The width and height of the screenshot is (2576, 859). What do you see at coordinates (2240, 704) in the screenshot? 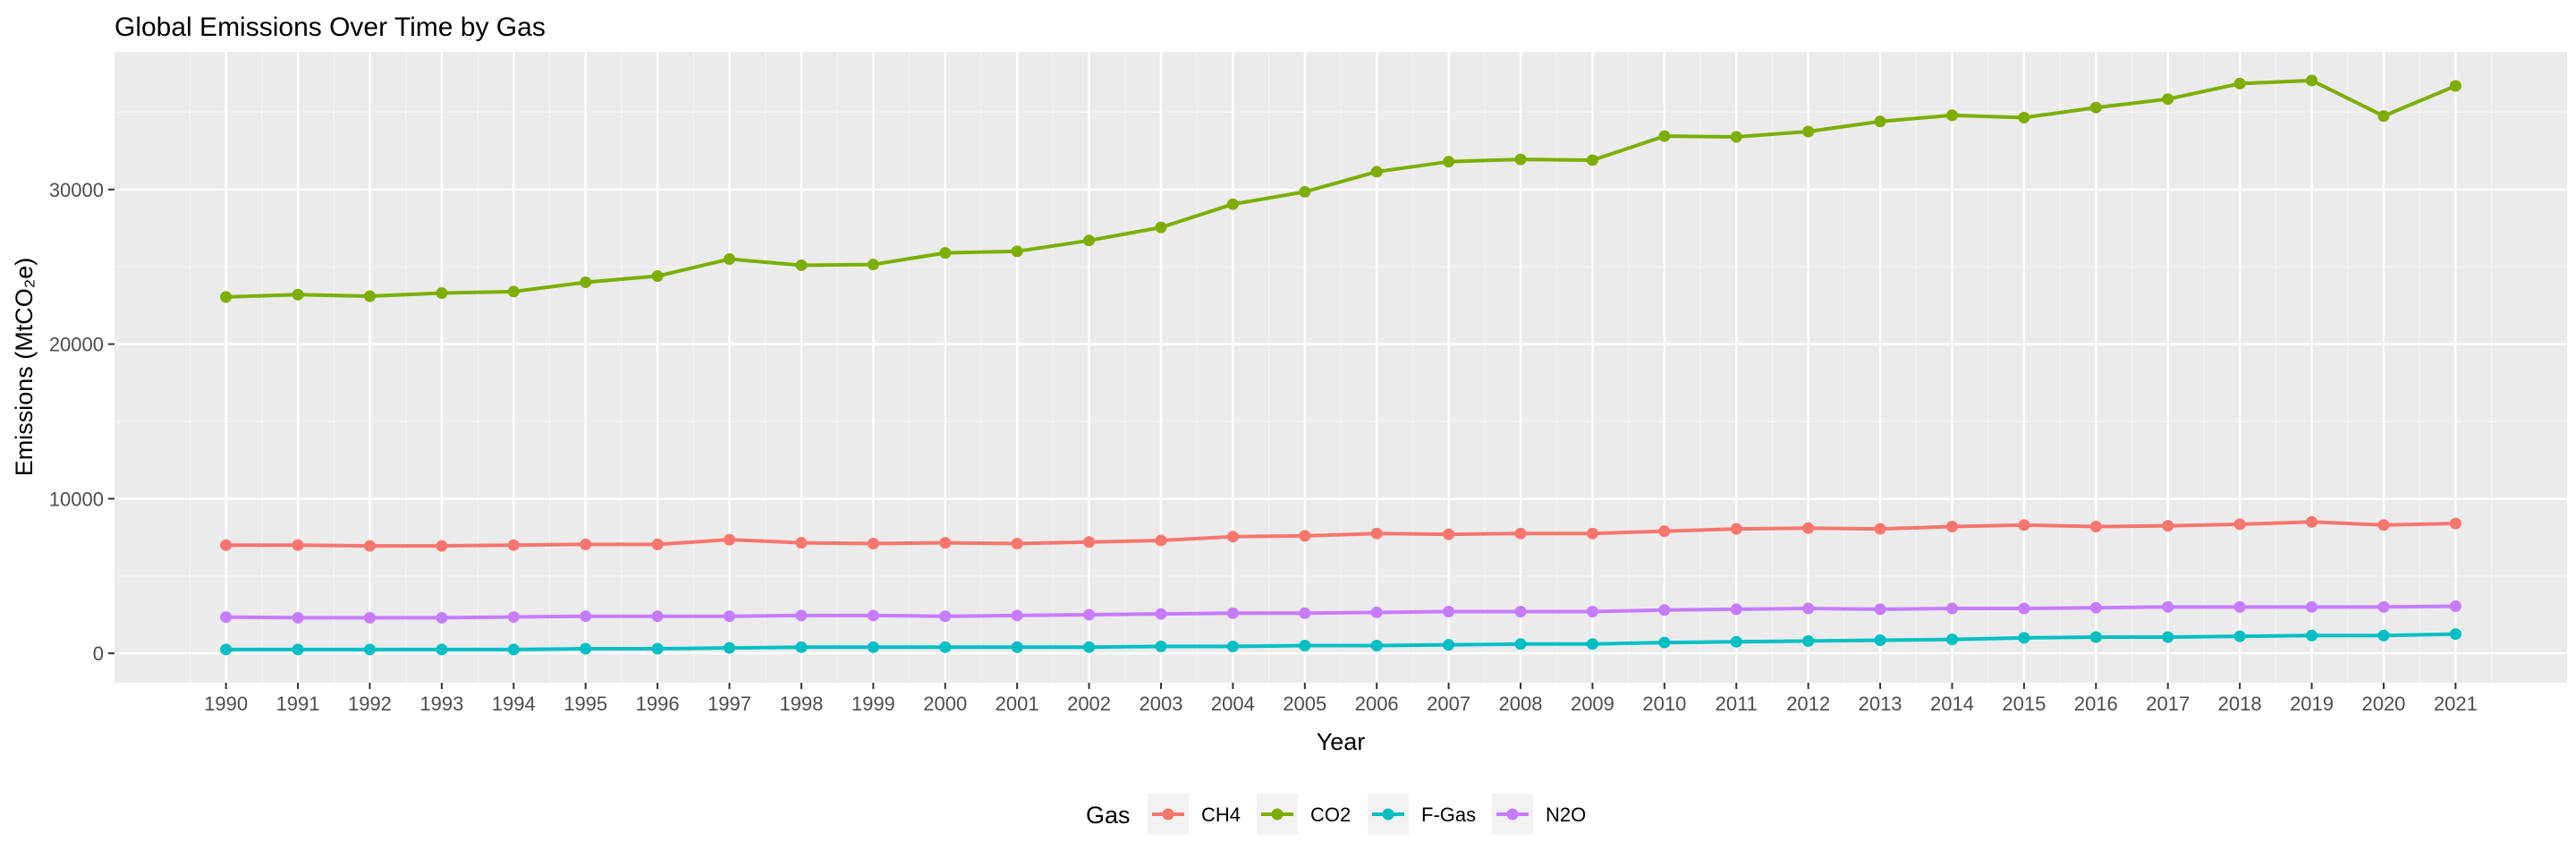
I see `x-tick-label: 2018` at bounding box center [2240, 704].